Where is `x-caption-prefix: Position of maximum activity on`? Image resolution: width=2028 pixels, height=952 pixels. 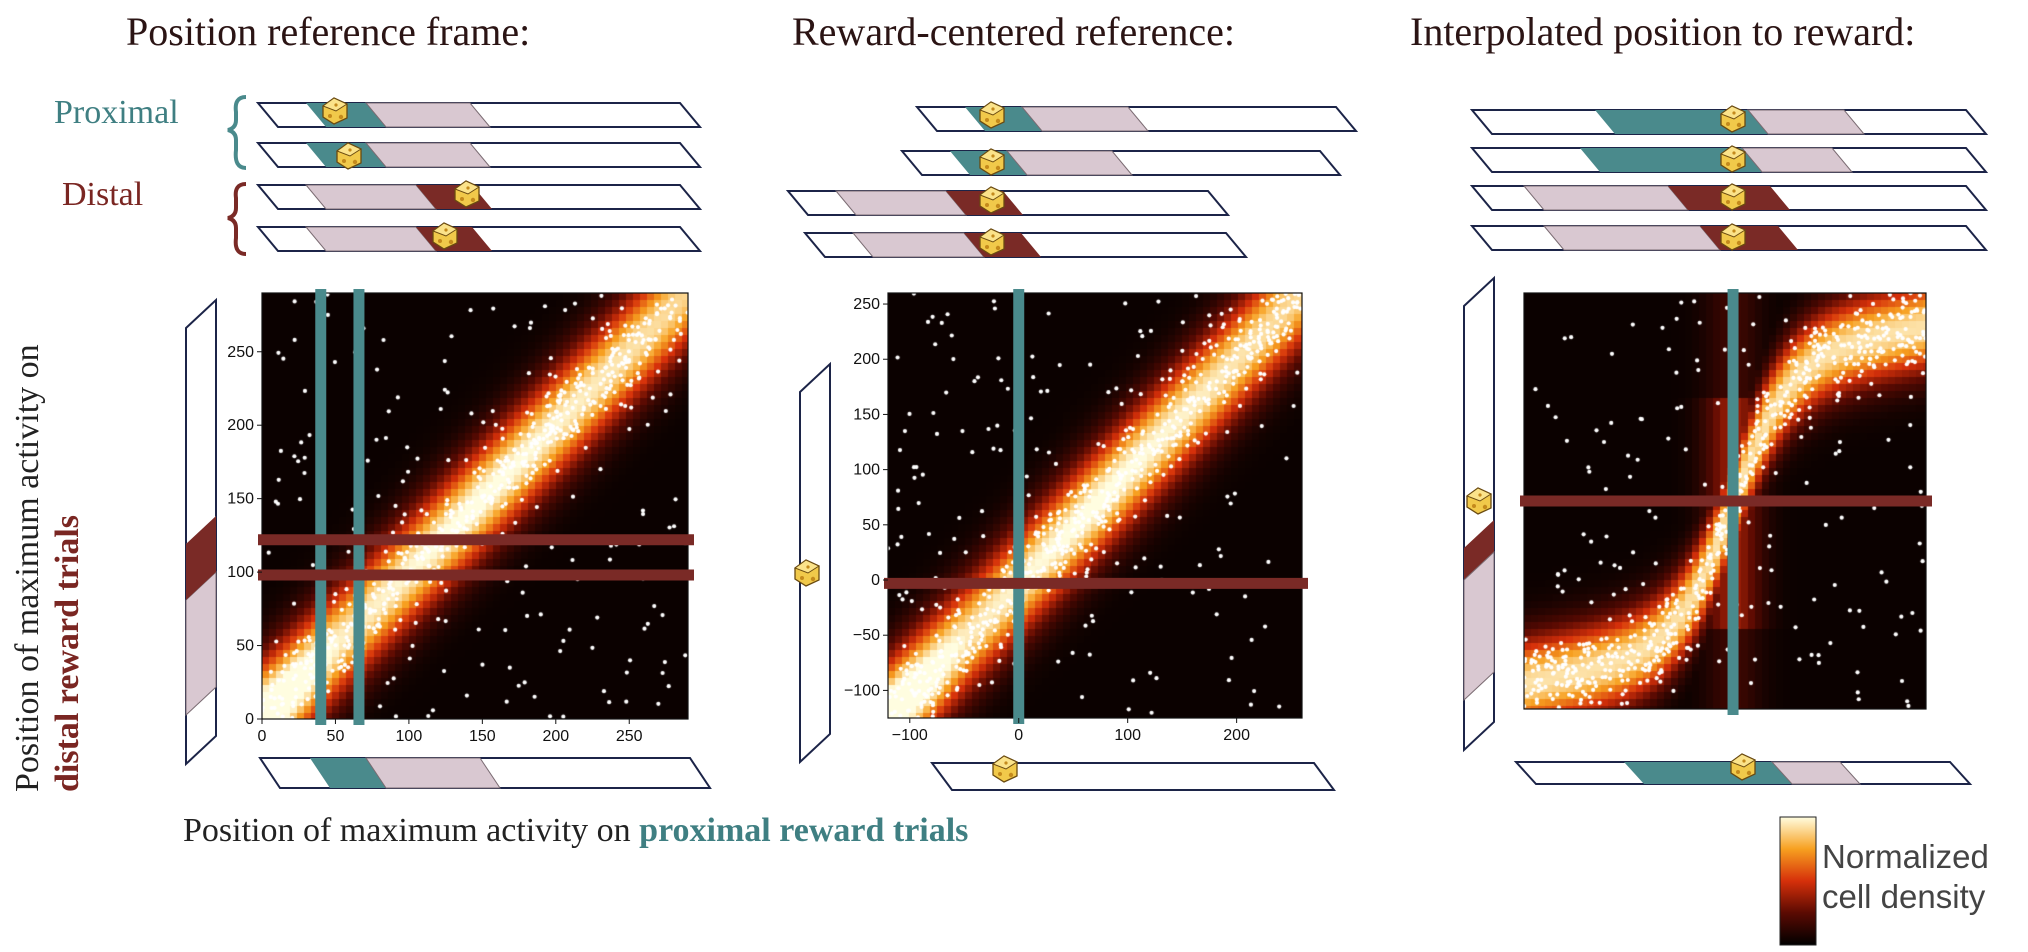 x-caption-prefix: Position of maximum activity on is located at coordinates (411, 830).